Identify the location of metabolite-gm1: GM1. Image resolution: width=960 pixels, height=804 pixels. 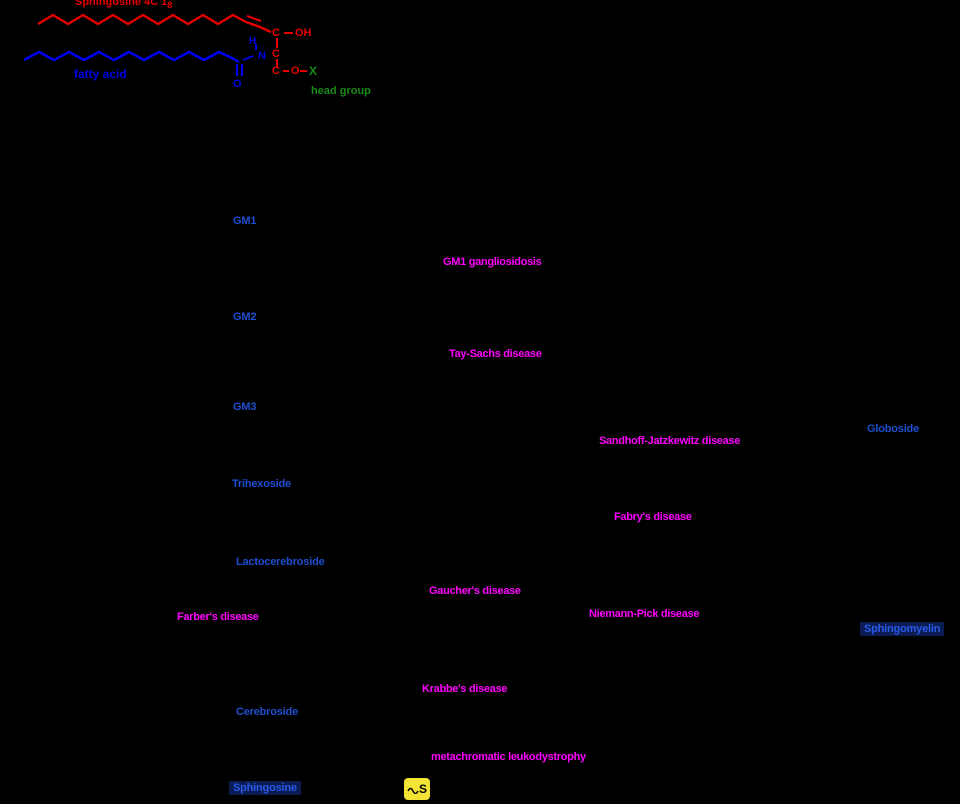
(245, 221).